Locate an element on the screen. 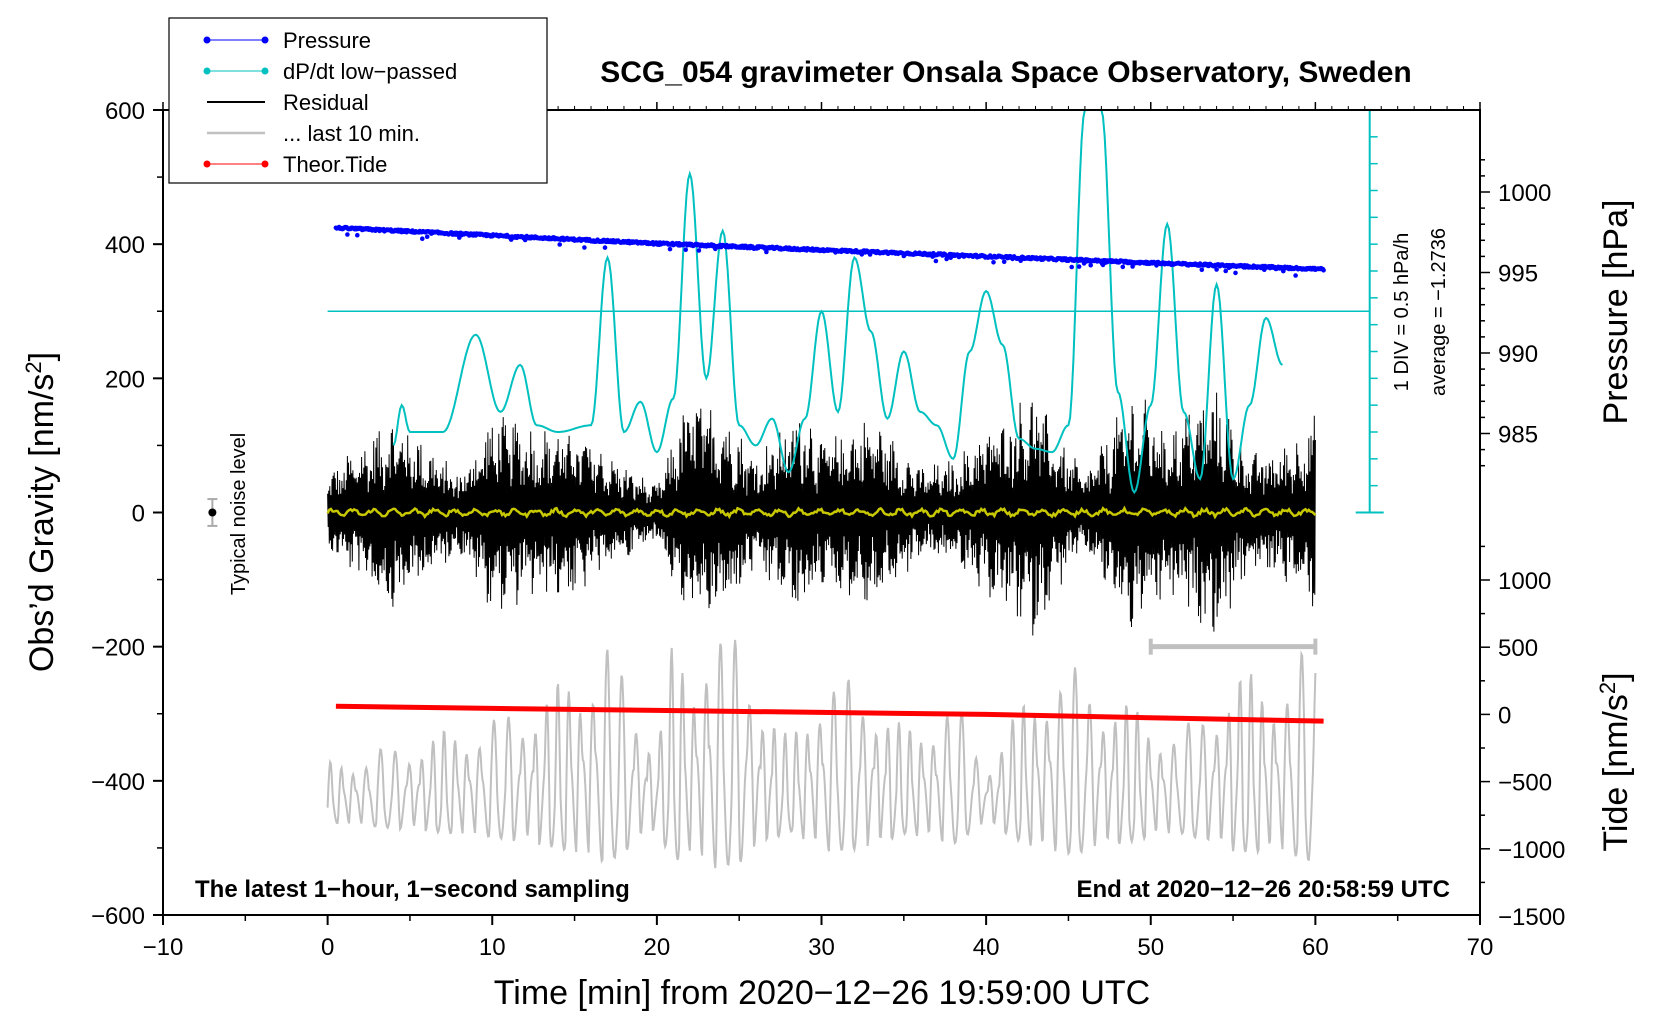 This screenshot has height=1020, width=1660. legend-label: ... last 10 min. is located at coordinates (351, 133).